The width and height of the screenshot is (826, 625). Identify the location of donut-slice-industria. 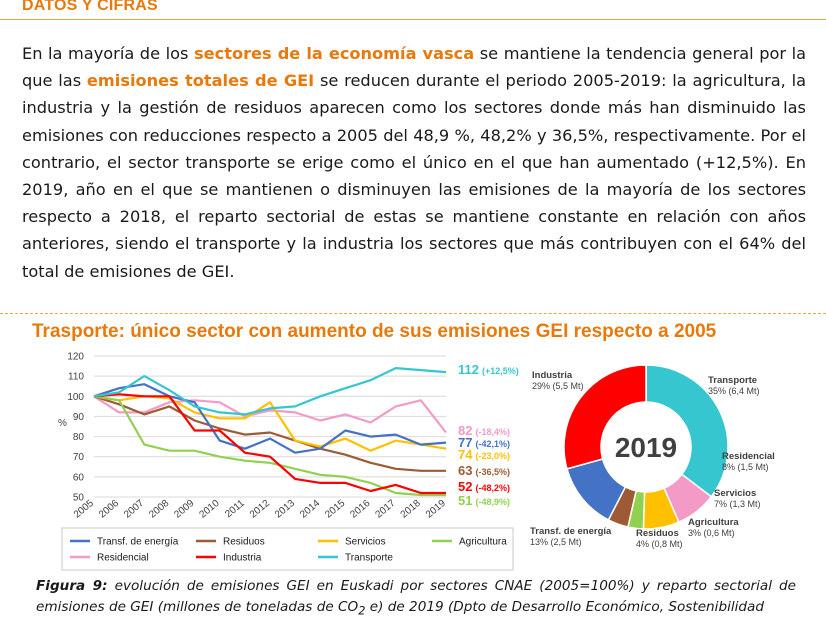
(605, 417).